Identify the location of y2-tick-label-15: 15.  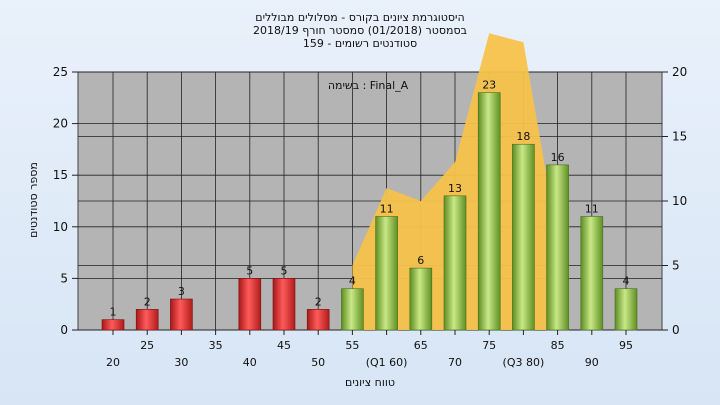
(679, 137).